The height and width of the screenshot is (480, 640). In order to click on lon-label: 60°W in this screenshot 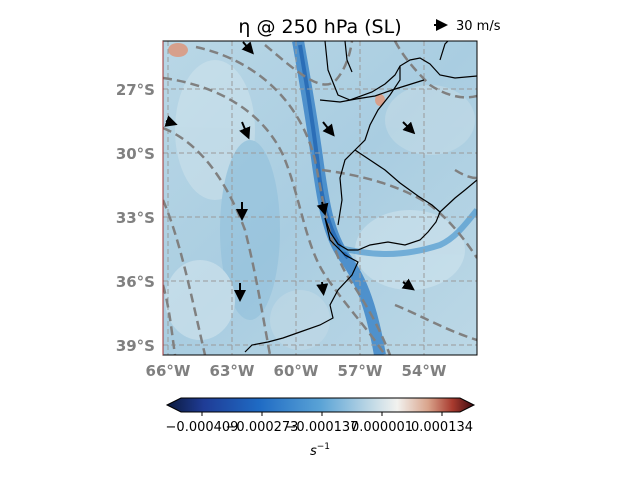, I will do `click(296, 371)`.